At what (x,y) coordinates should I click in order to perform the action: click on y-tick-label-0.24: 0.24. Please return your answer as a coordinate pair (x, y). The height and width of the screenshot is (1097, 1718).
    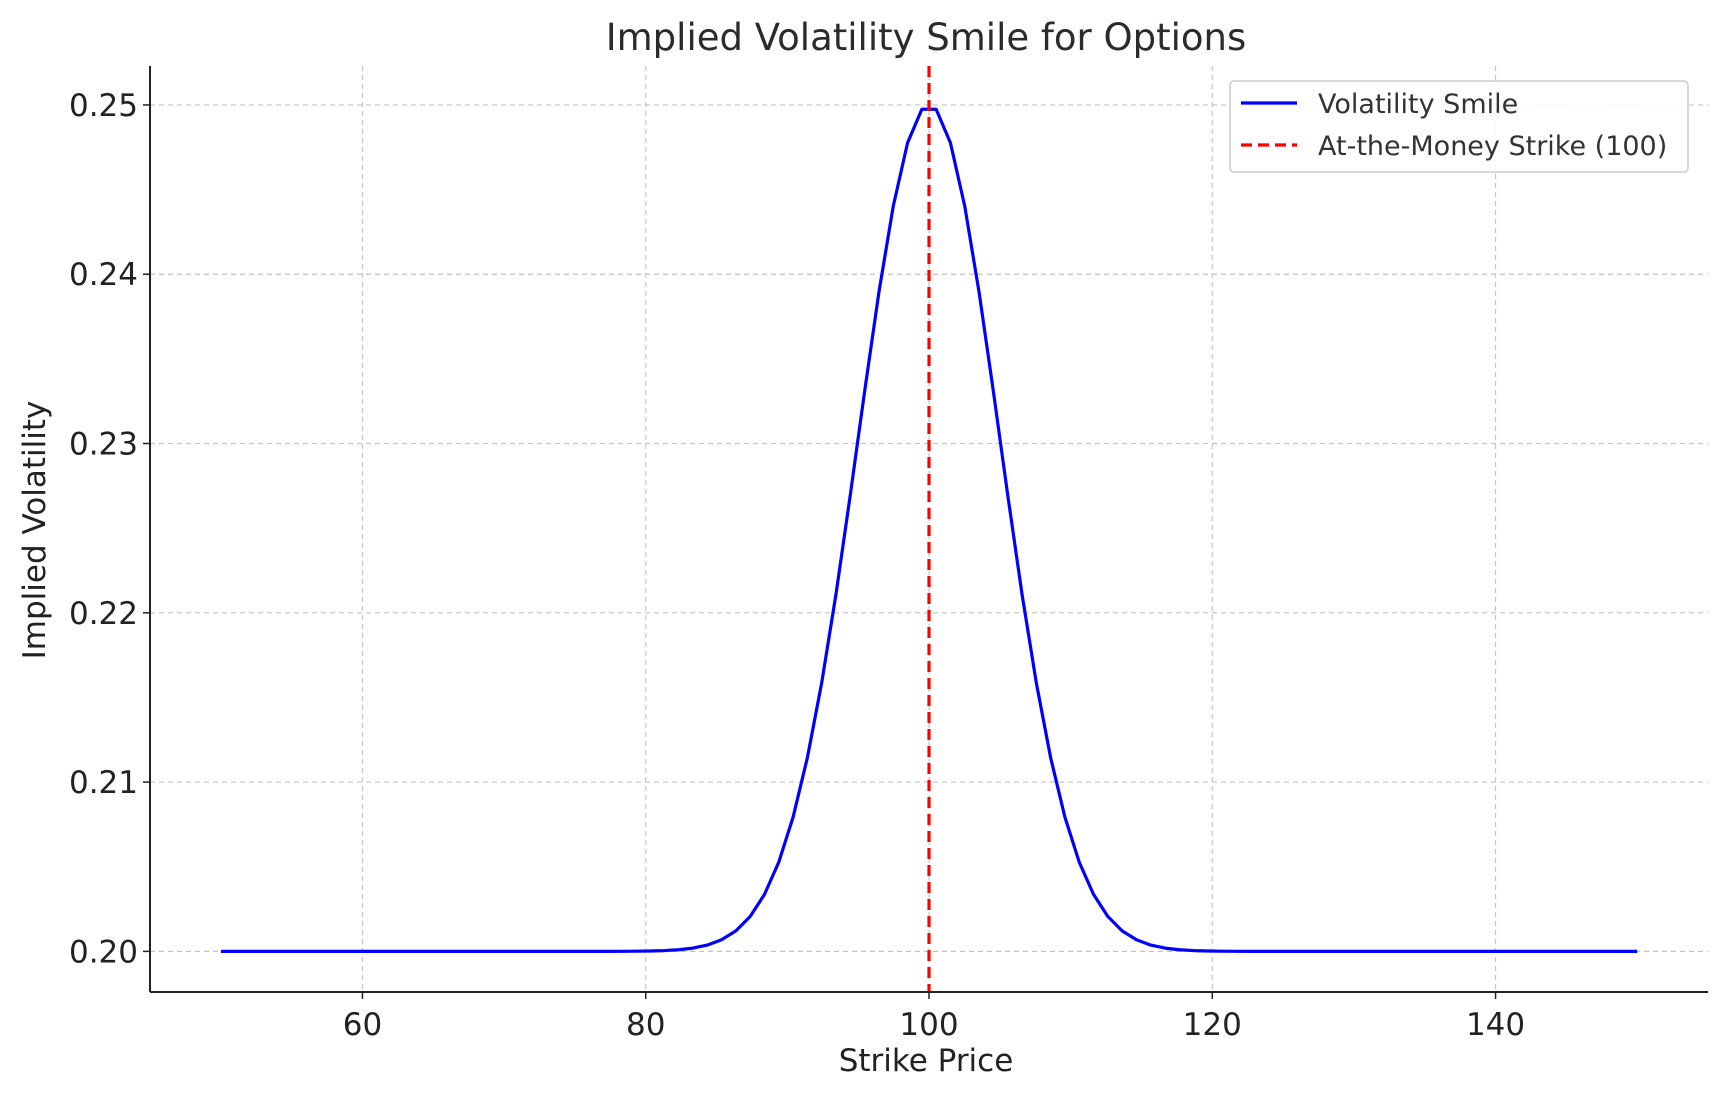
    Looking at the image, I should click on (103, 275).